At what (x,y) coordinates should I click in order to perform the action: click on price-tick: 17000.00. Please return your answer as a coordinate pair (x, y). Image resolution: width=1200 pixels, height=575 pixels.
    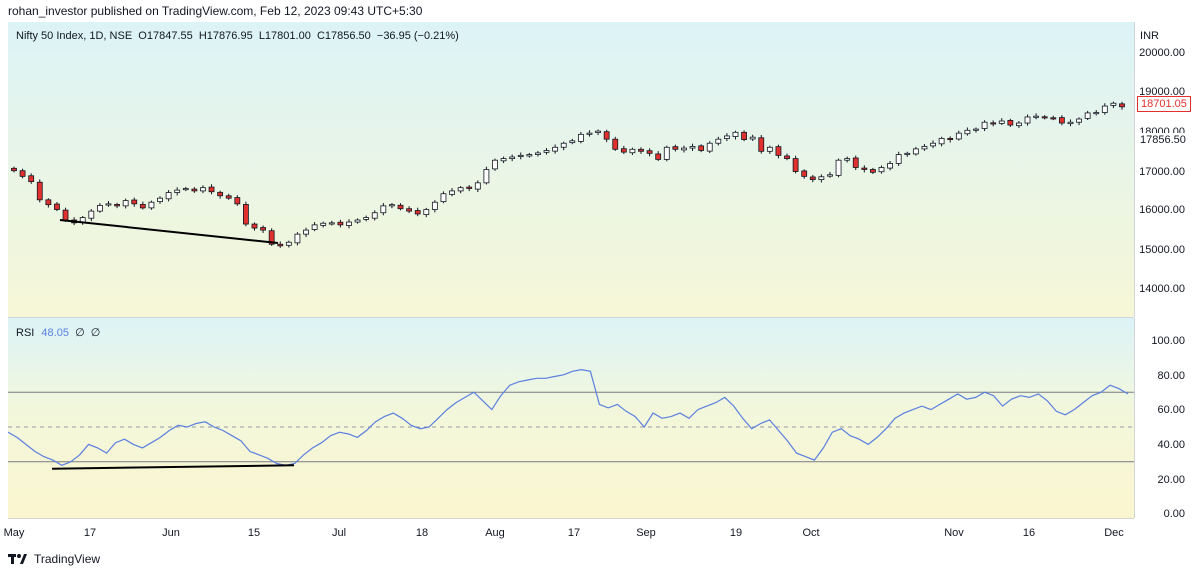
    Looking at the image, I should click on (1162, 172).